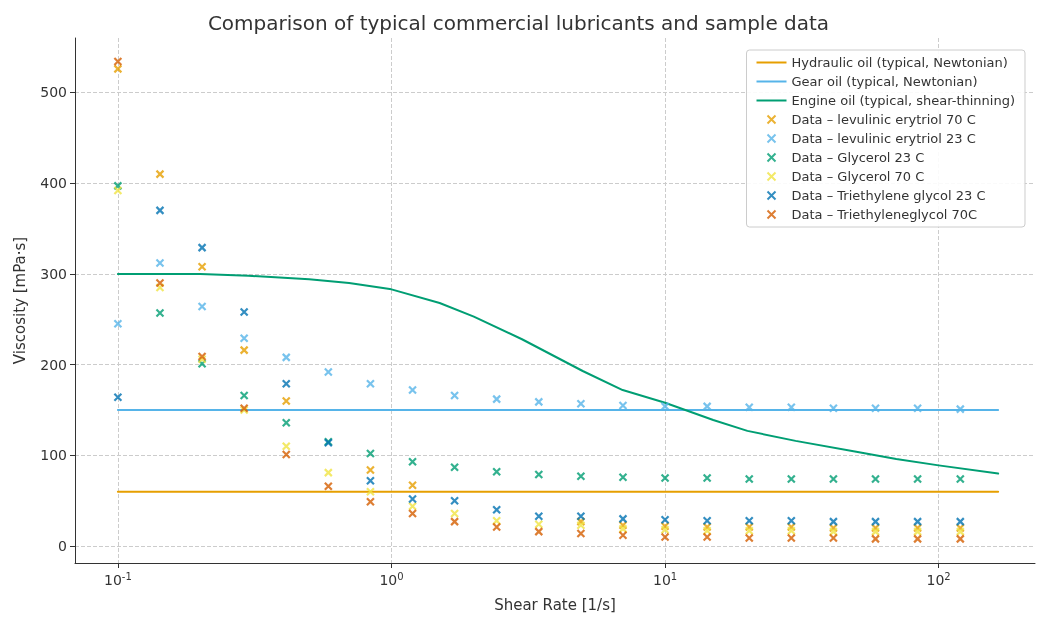 The image size is (1037, 617). I want to click on legend-label: Engine oil (typical, shear-thinning), so click(903, 100).